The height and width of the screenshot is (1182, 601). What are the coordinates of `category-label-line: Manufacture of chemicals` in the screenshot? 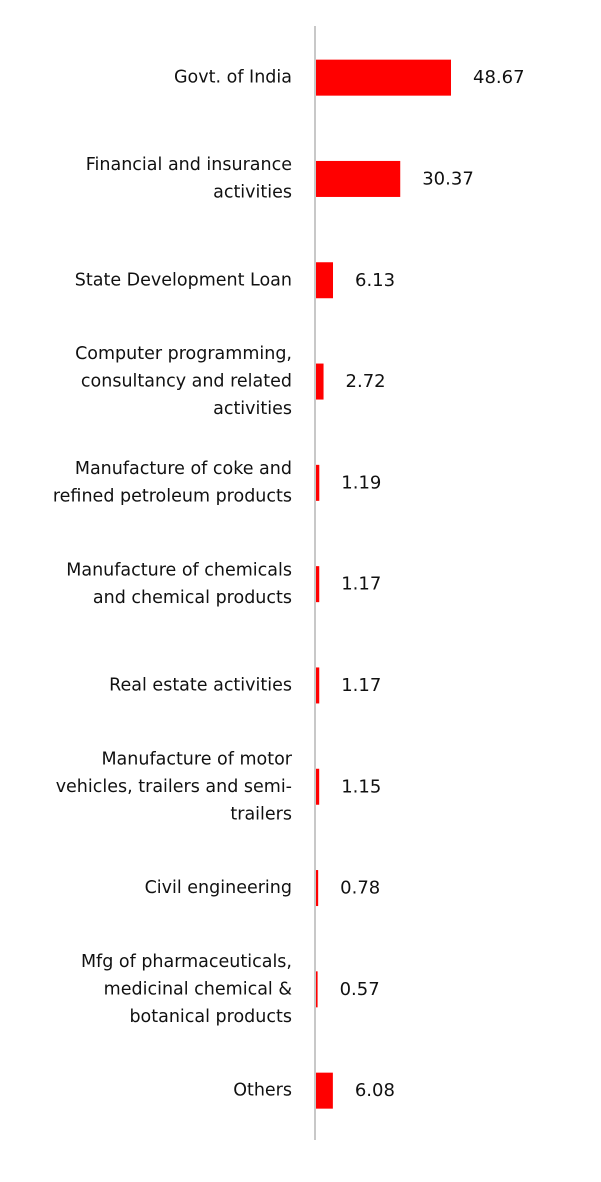 It's located at (179, 570).